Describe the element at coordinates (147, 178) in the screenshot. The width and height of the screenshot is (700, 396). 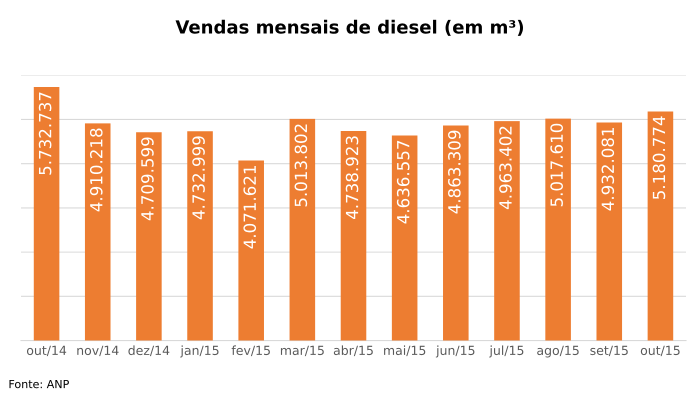
I see `data-label: 4.709.599` at that location.